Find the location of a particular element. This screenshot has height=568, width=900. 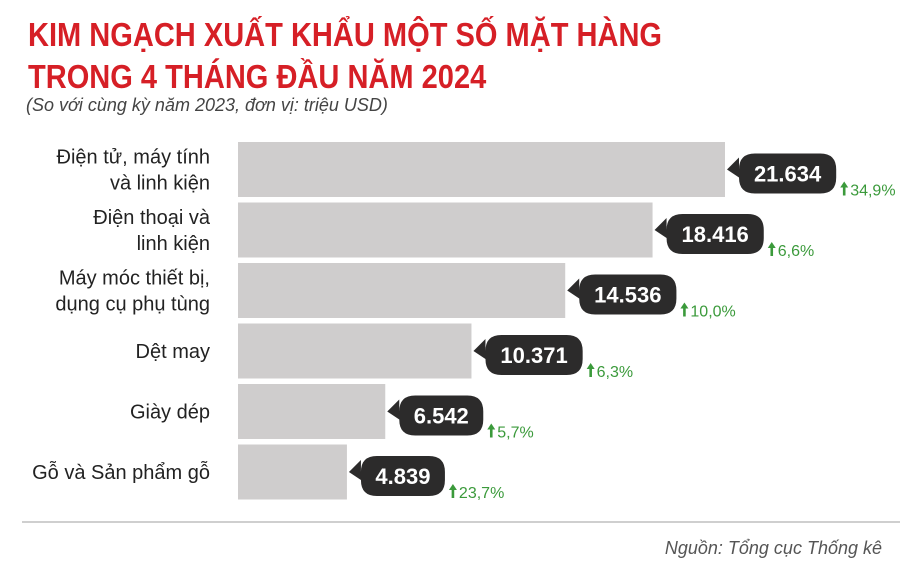

category-label-1-1: linh kiện is located at coordinates (173, 244).